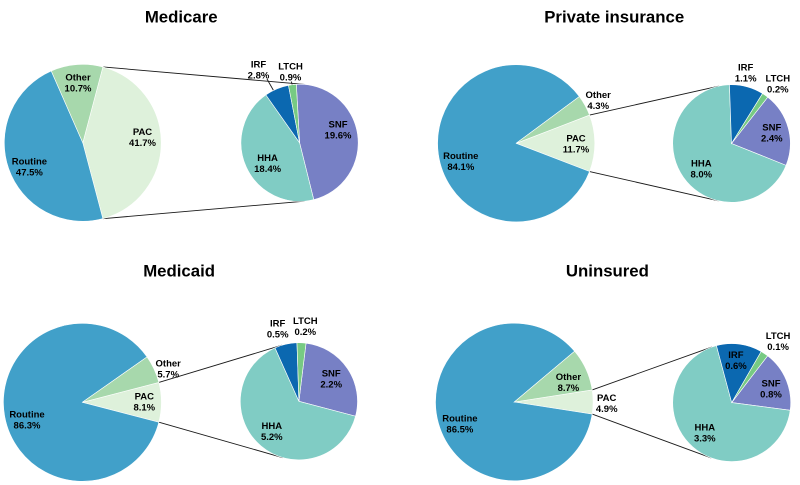 Image resolution: width=800 pixels, height=485 pixels. I want to click on svg-text: 2.2%, so click(331, 384).